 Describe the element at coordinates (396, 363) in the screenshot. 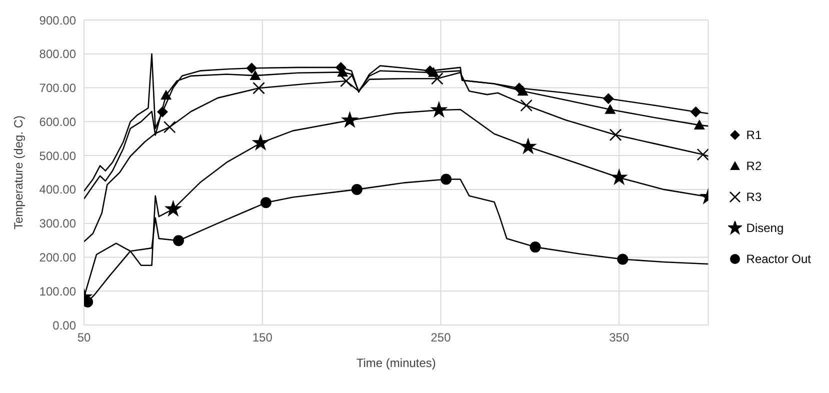

I see `x-axis-title: Time (minutes)` at that location.